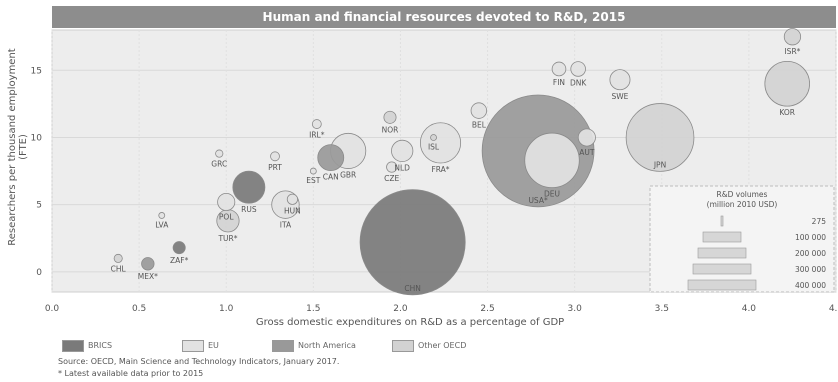 The width and height of the screenshot is (838, 382). Describe the element at coordinates (148, 276) in the screenshot. I see `bubble-label: MEX*` at that location.